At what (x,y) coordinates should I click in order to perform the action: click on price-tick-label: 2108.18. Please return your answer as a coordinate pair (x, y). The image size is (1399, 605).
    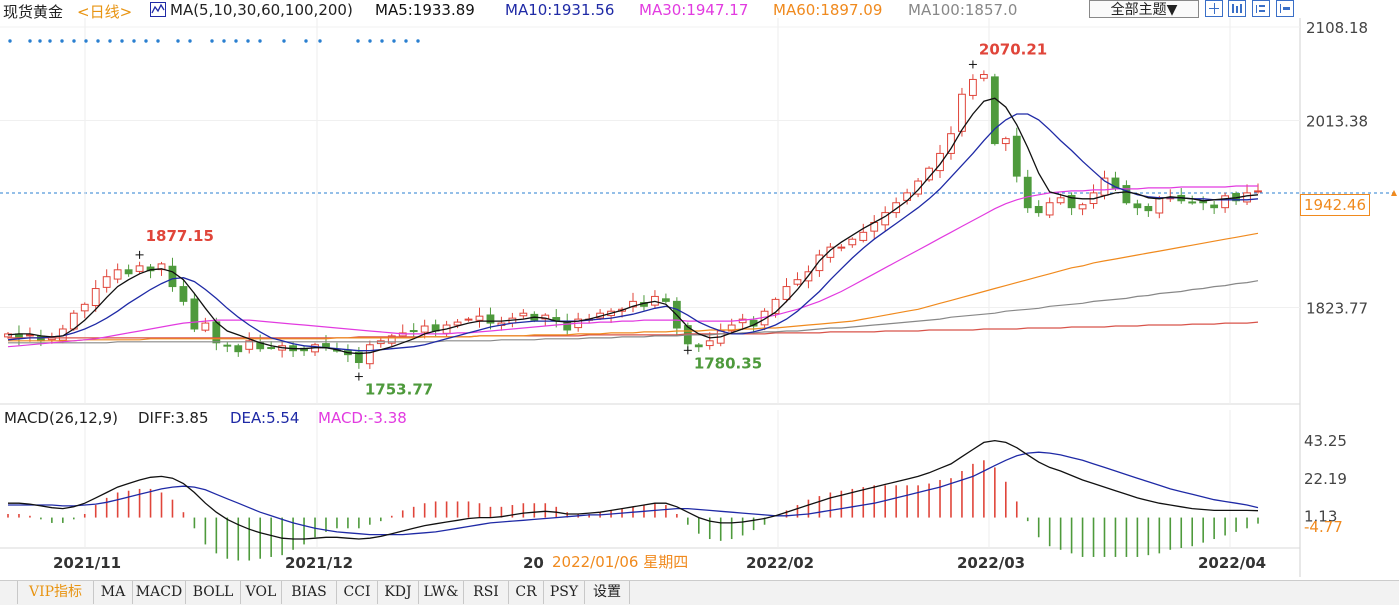
    Looking at the image, I should click on (1337, 28).